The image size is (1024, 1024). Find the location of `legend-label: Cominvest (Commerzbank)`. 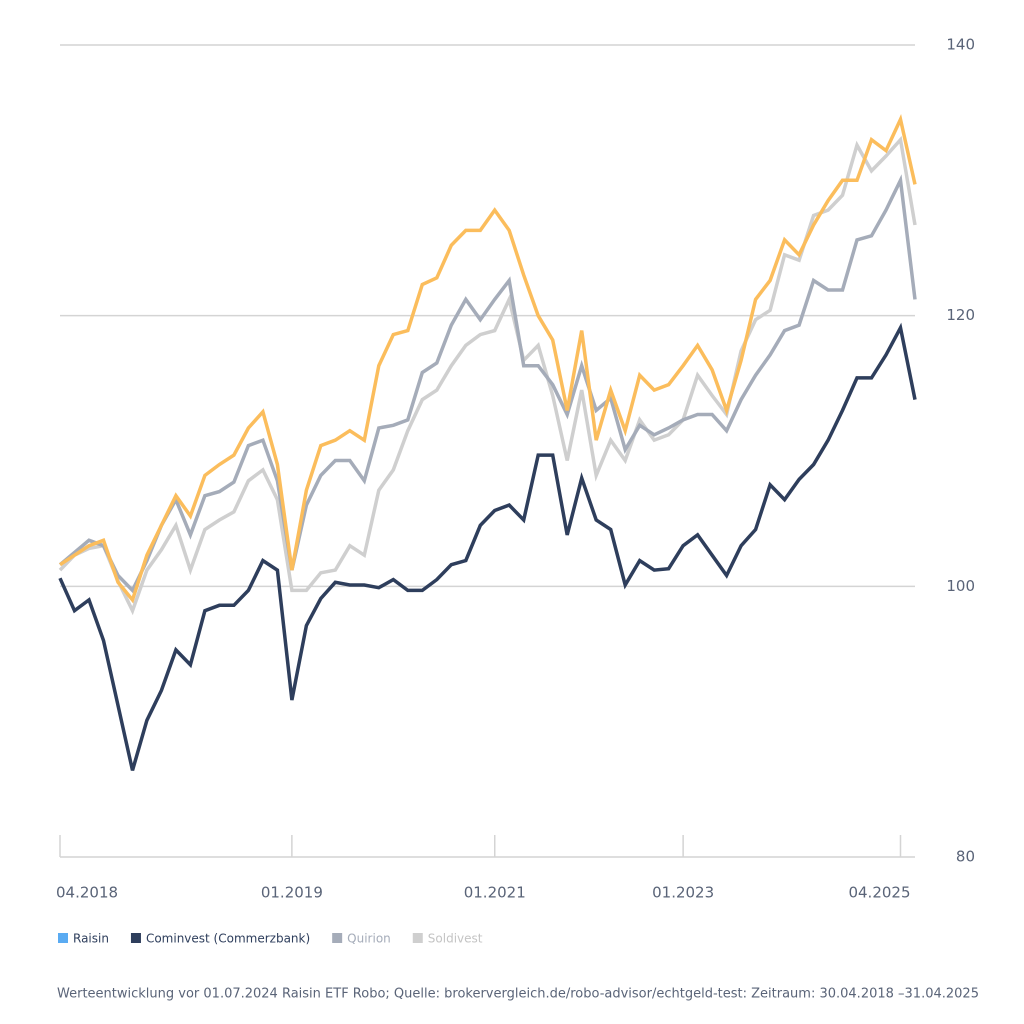

legend-label: Cominvest (Commerzbank) is located at coordinates (228, 939).